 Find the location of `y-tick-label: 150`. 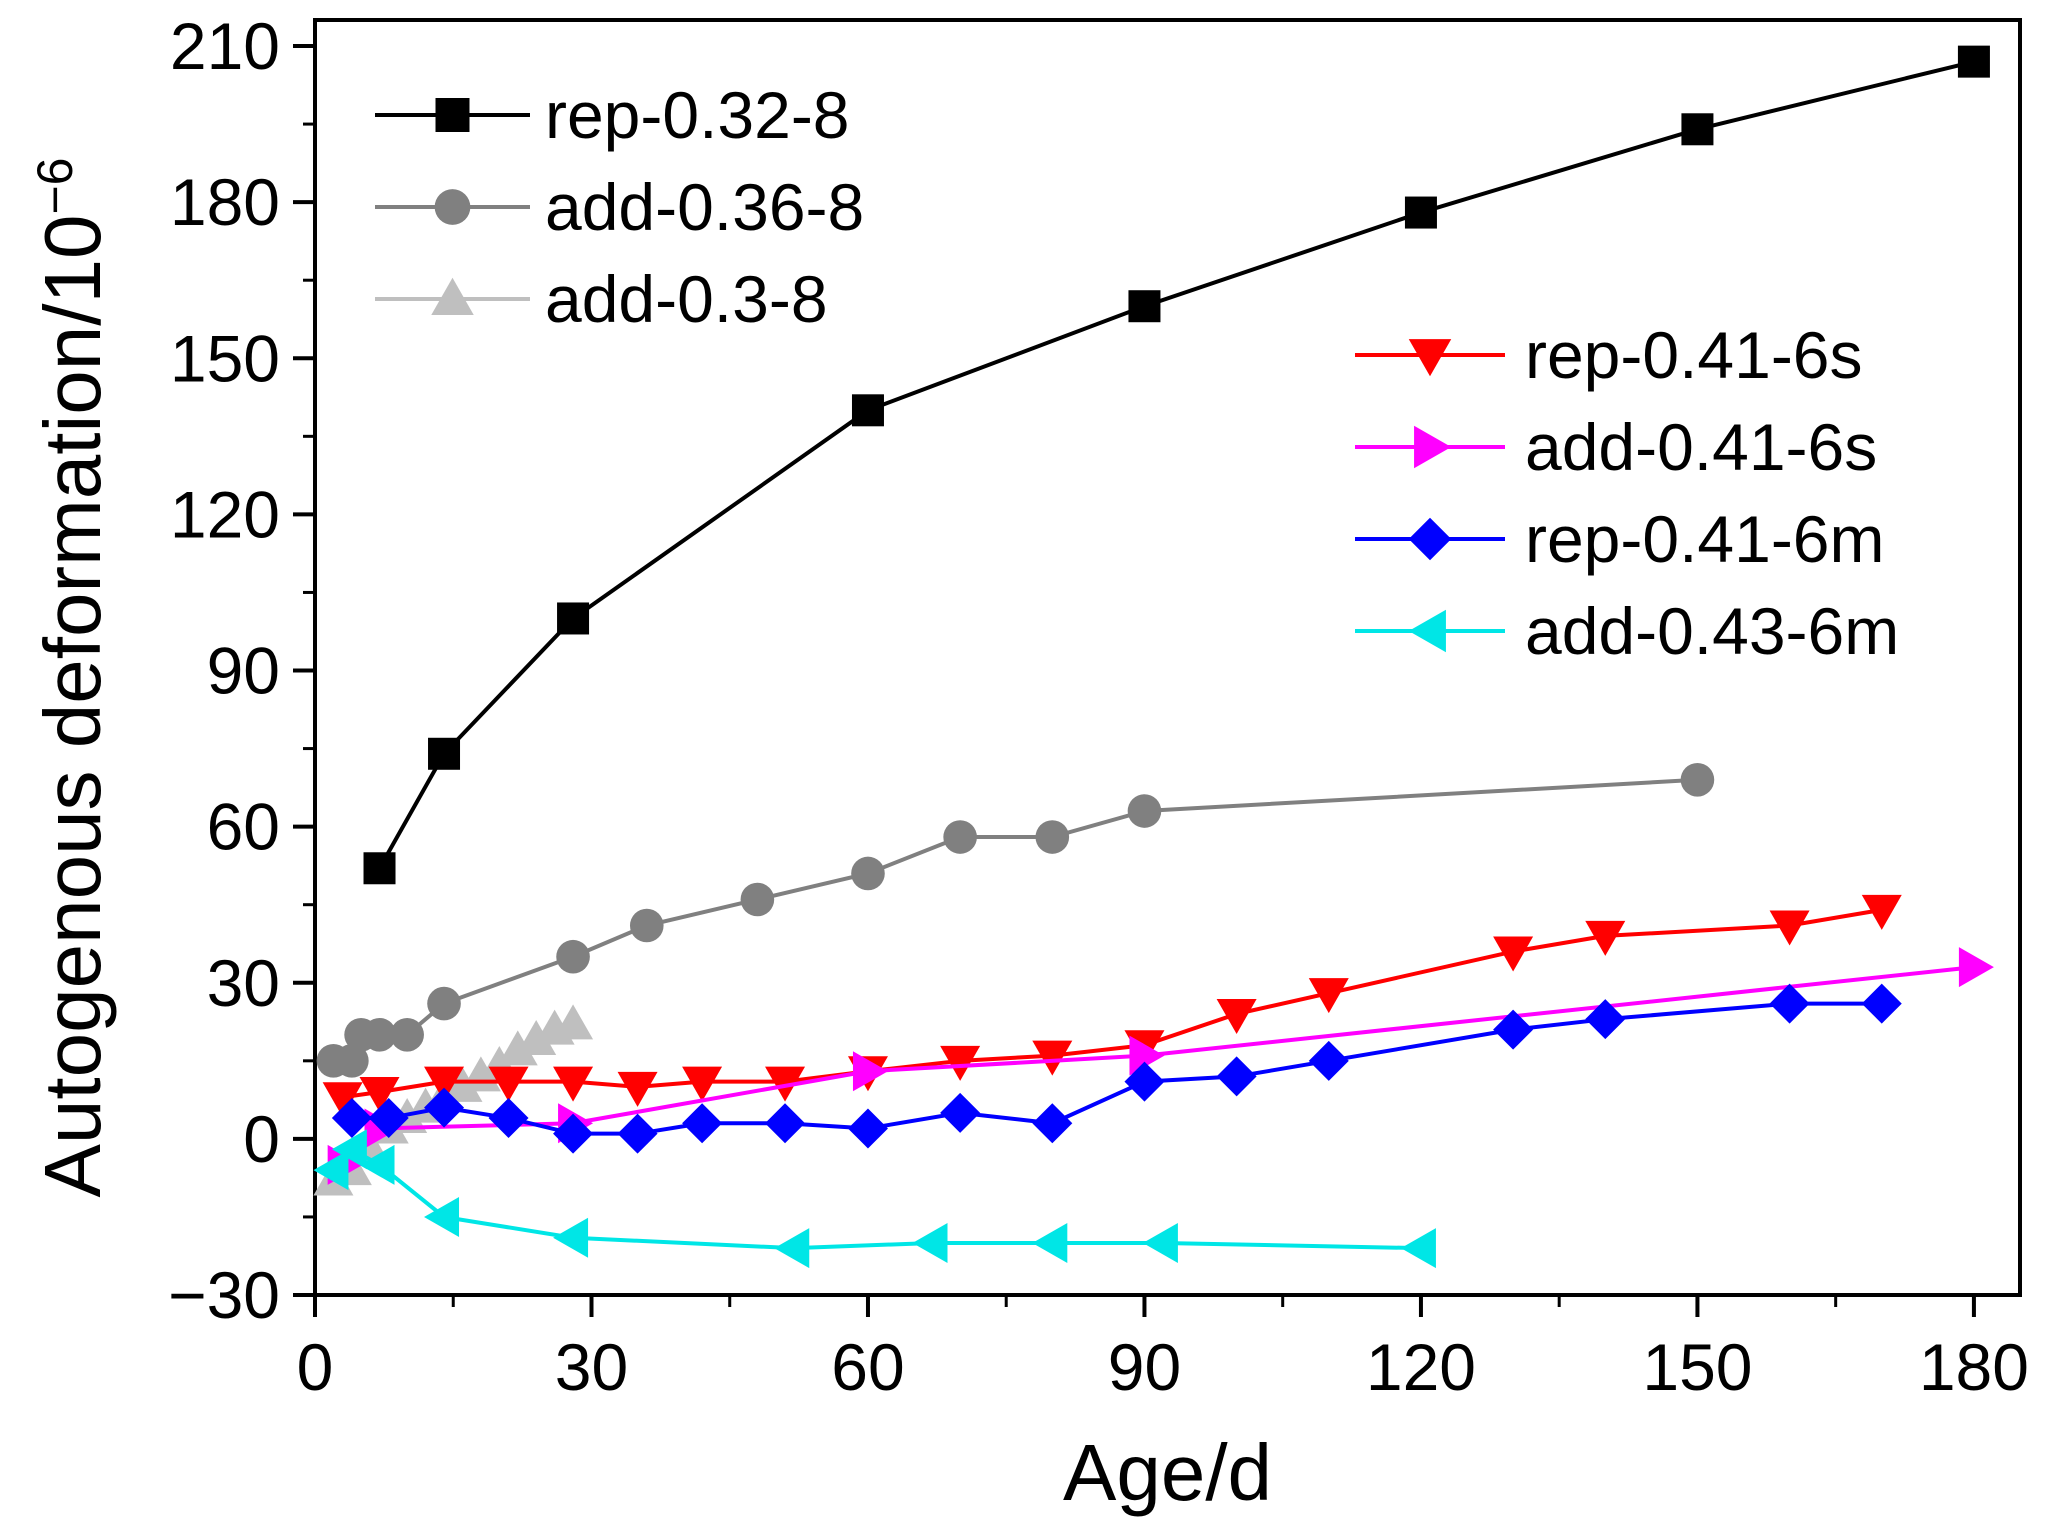

y-tick-label: 150 is located at coordinates (225, 358).